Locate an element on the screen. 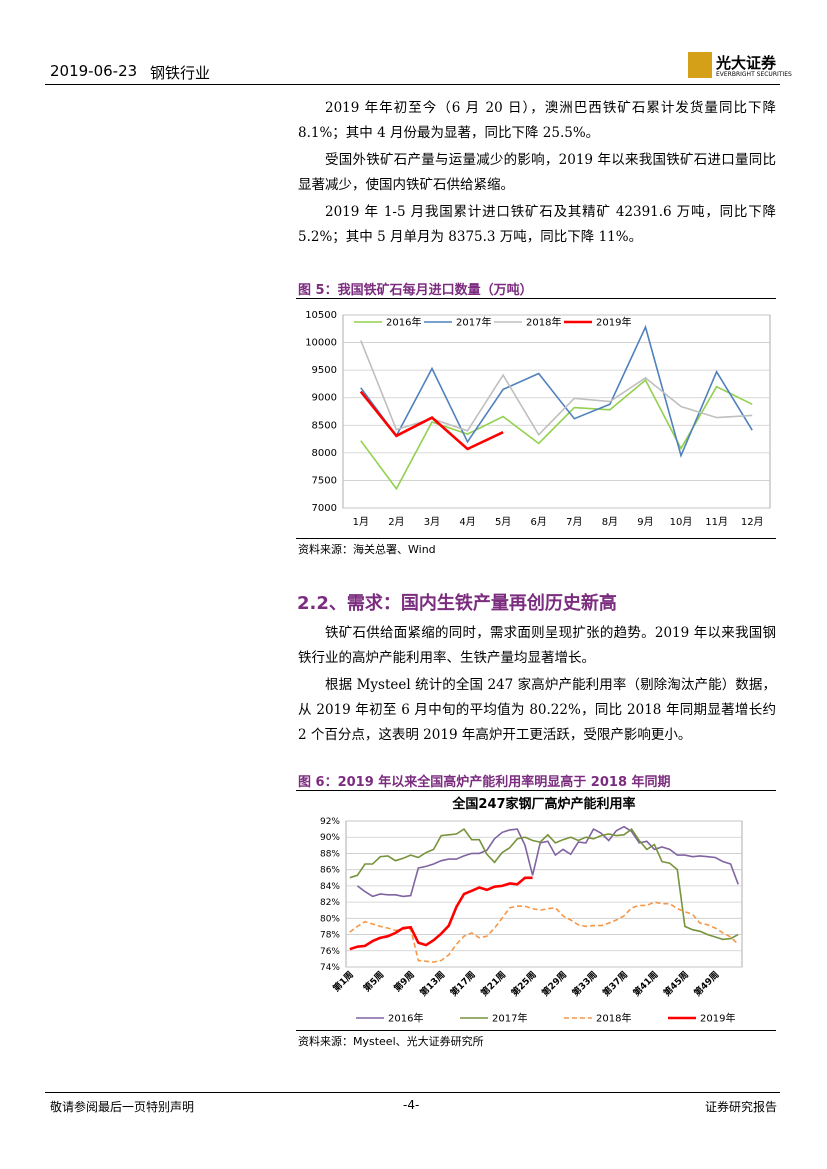  x-tick-label: 第41周 is located at coordinates (645, 984).